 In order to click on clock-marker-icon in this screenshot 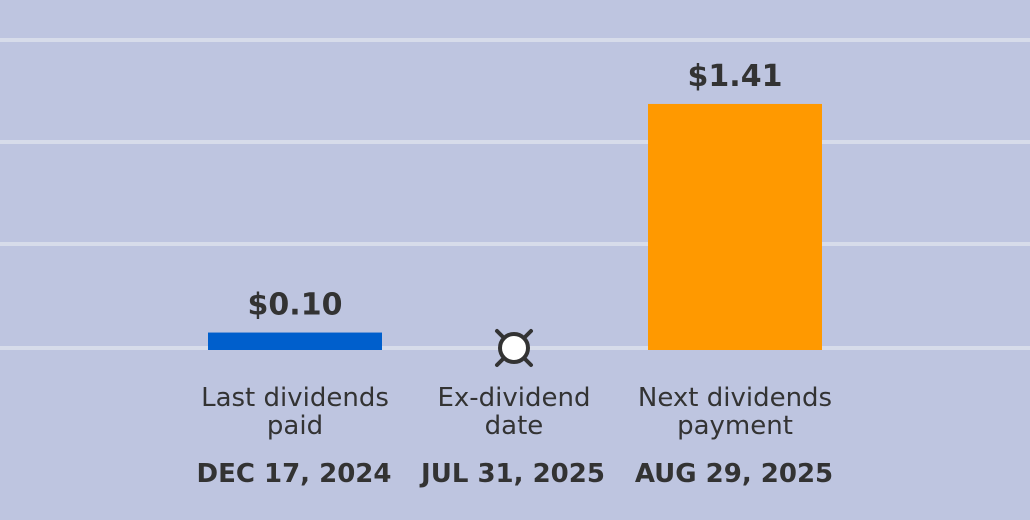, I will do `click(514, 348)`.